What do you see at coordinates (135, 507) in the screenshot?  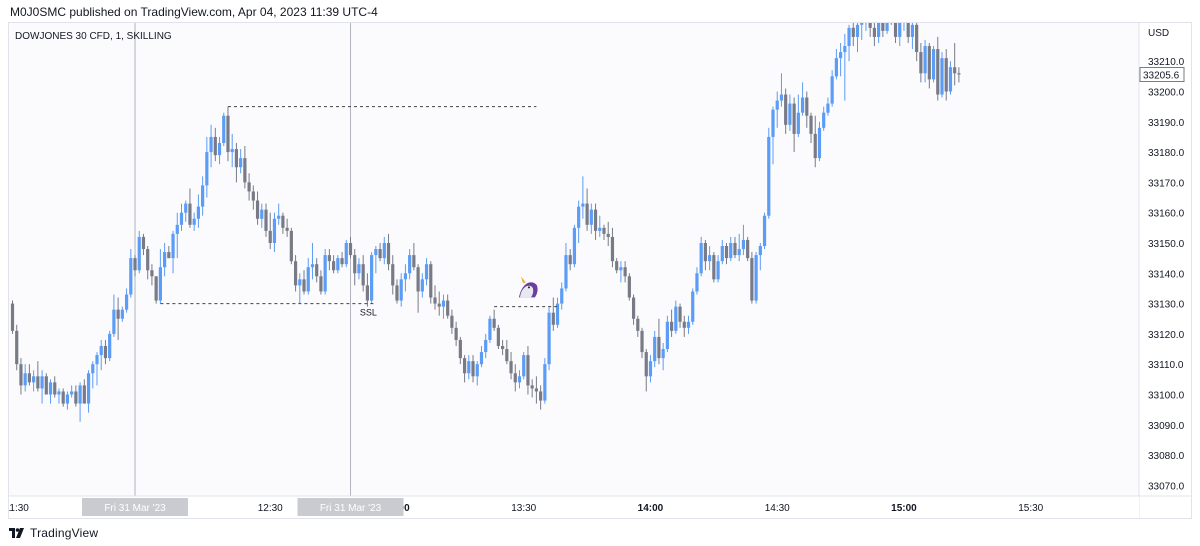 I see `date-badge` at bounding box center [135, 507].